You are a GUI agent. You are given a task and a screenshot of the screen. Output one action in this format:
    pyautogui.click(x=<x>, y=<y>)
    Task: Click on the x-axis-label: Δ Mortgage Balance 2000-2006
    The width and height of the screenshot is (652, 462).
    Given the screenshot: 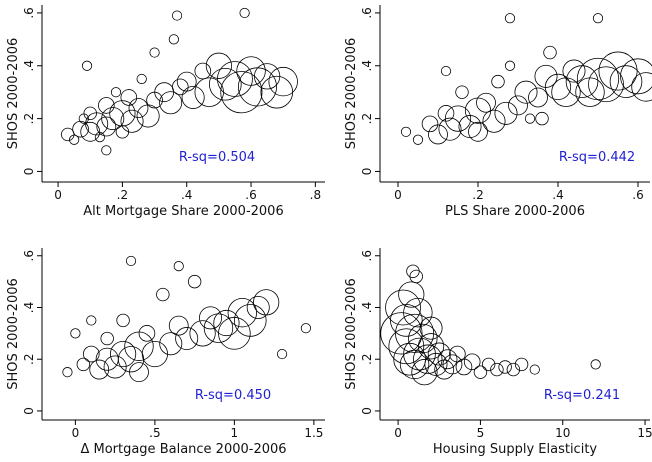 What is the action you would take?
    pyautogui.click(x=183, y=449)
    